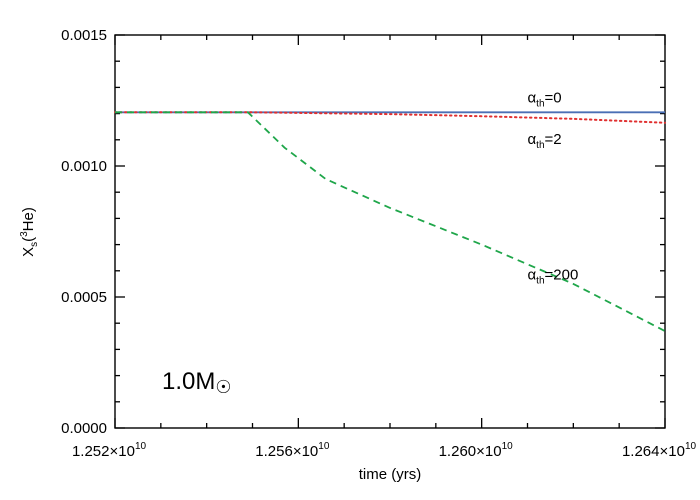 Image resolution: width=700 pixels, height=500 pixels. I want to click on y-tick-label: 0.0005, so click(84, 297).